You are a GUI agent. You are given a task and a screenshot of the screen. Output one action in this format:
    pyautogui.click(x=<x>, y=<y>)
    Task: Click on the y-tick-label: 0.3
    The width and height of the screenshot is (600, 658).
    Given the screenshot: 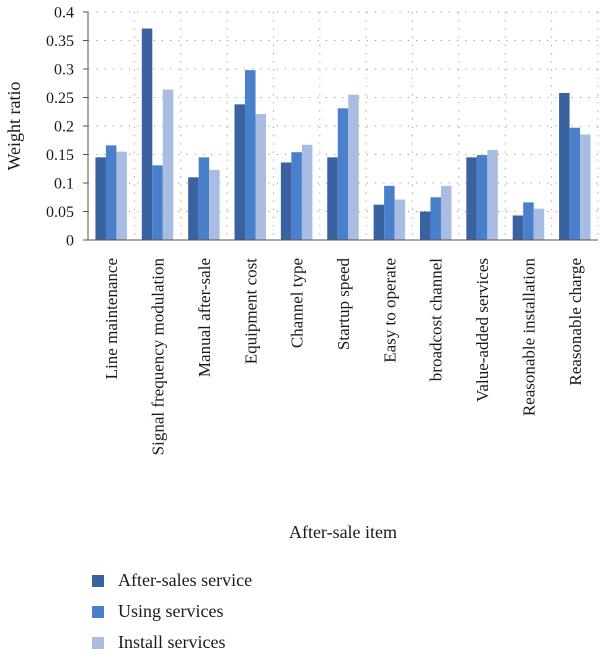 What is the action you would take?
    pyautogui.click(x=64, y=70)
    